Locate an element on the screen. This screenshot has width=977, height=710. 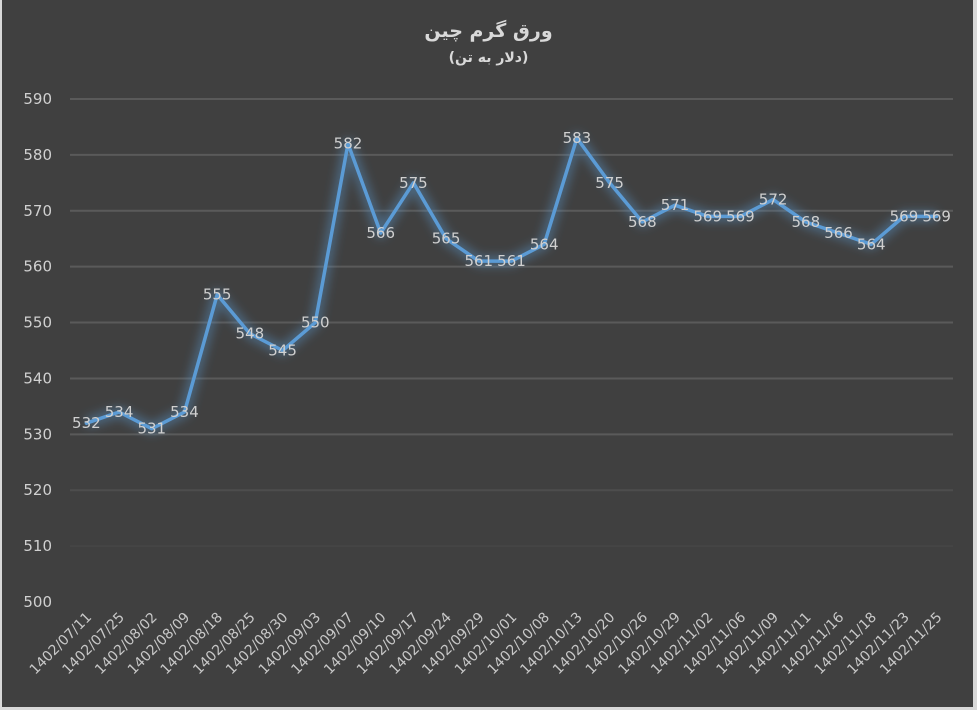
data-label: 571 is located at coordinates (675, 205).